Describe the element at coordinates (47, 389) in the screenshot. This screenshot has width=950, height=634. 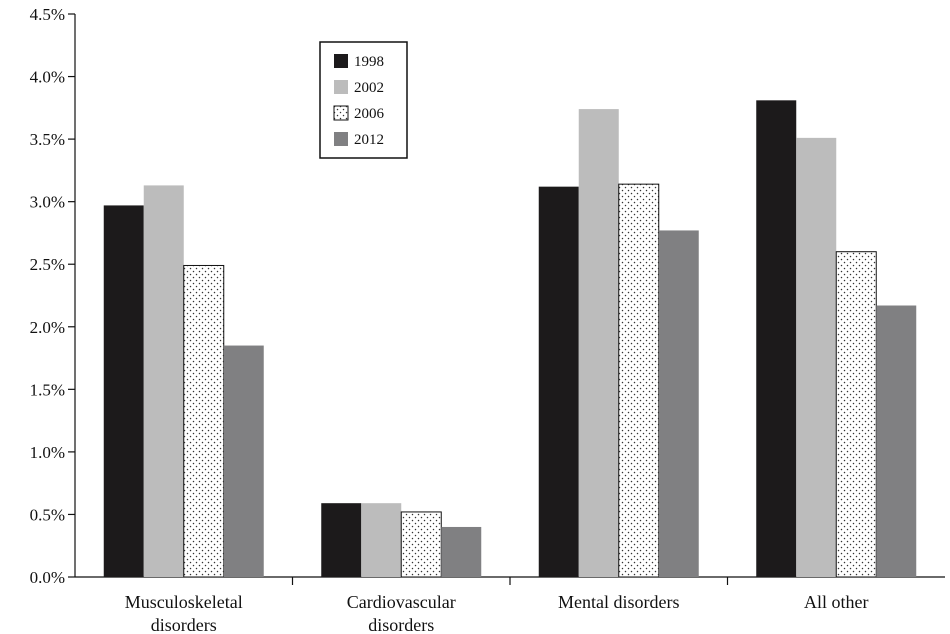
I see `y-tick-label: 1.5%` at that location.